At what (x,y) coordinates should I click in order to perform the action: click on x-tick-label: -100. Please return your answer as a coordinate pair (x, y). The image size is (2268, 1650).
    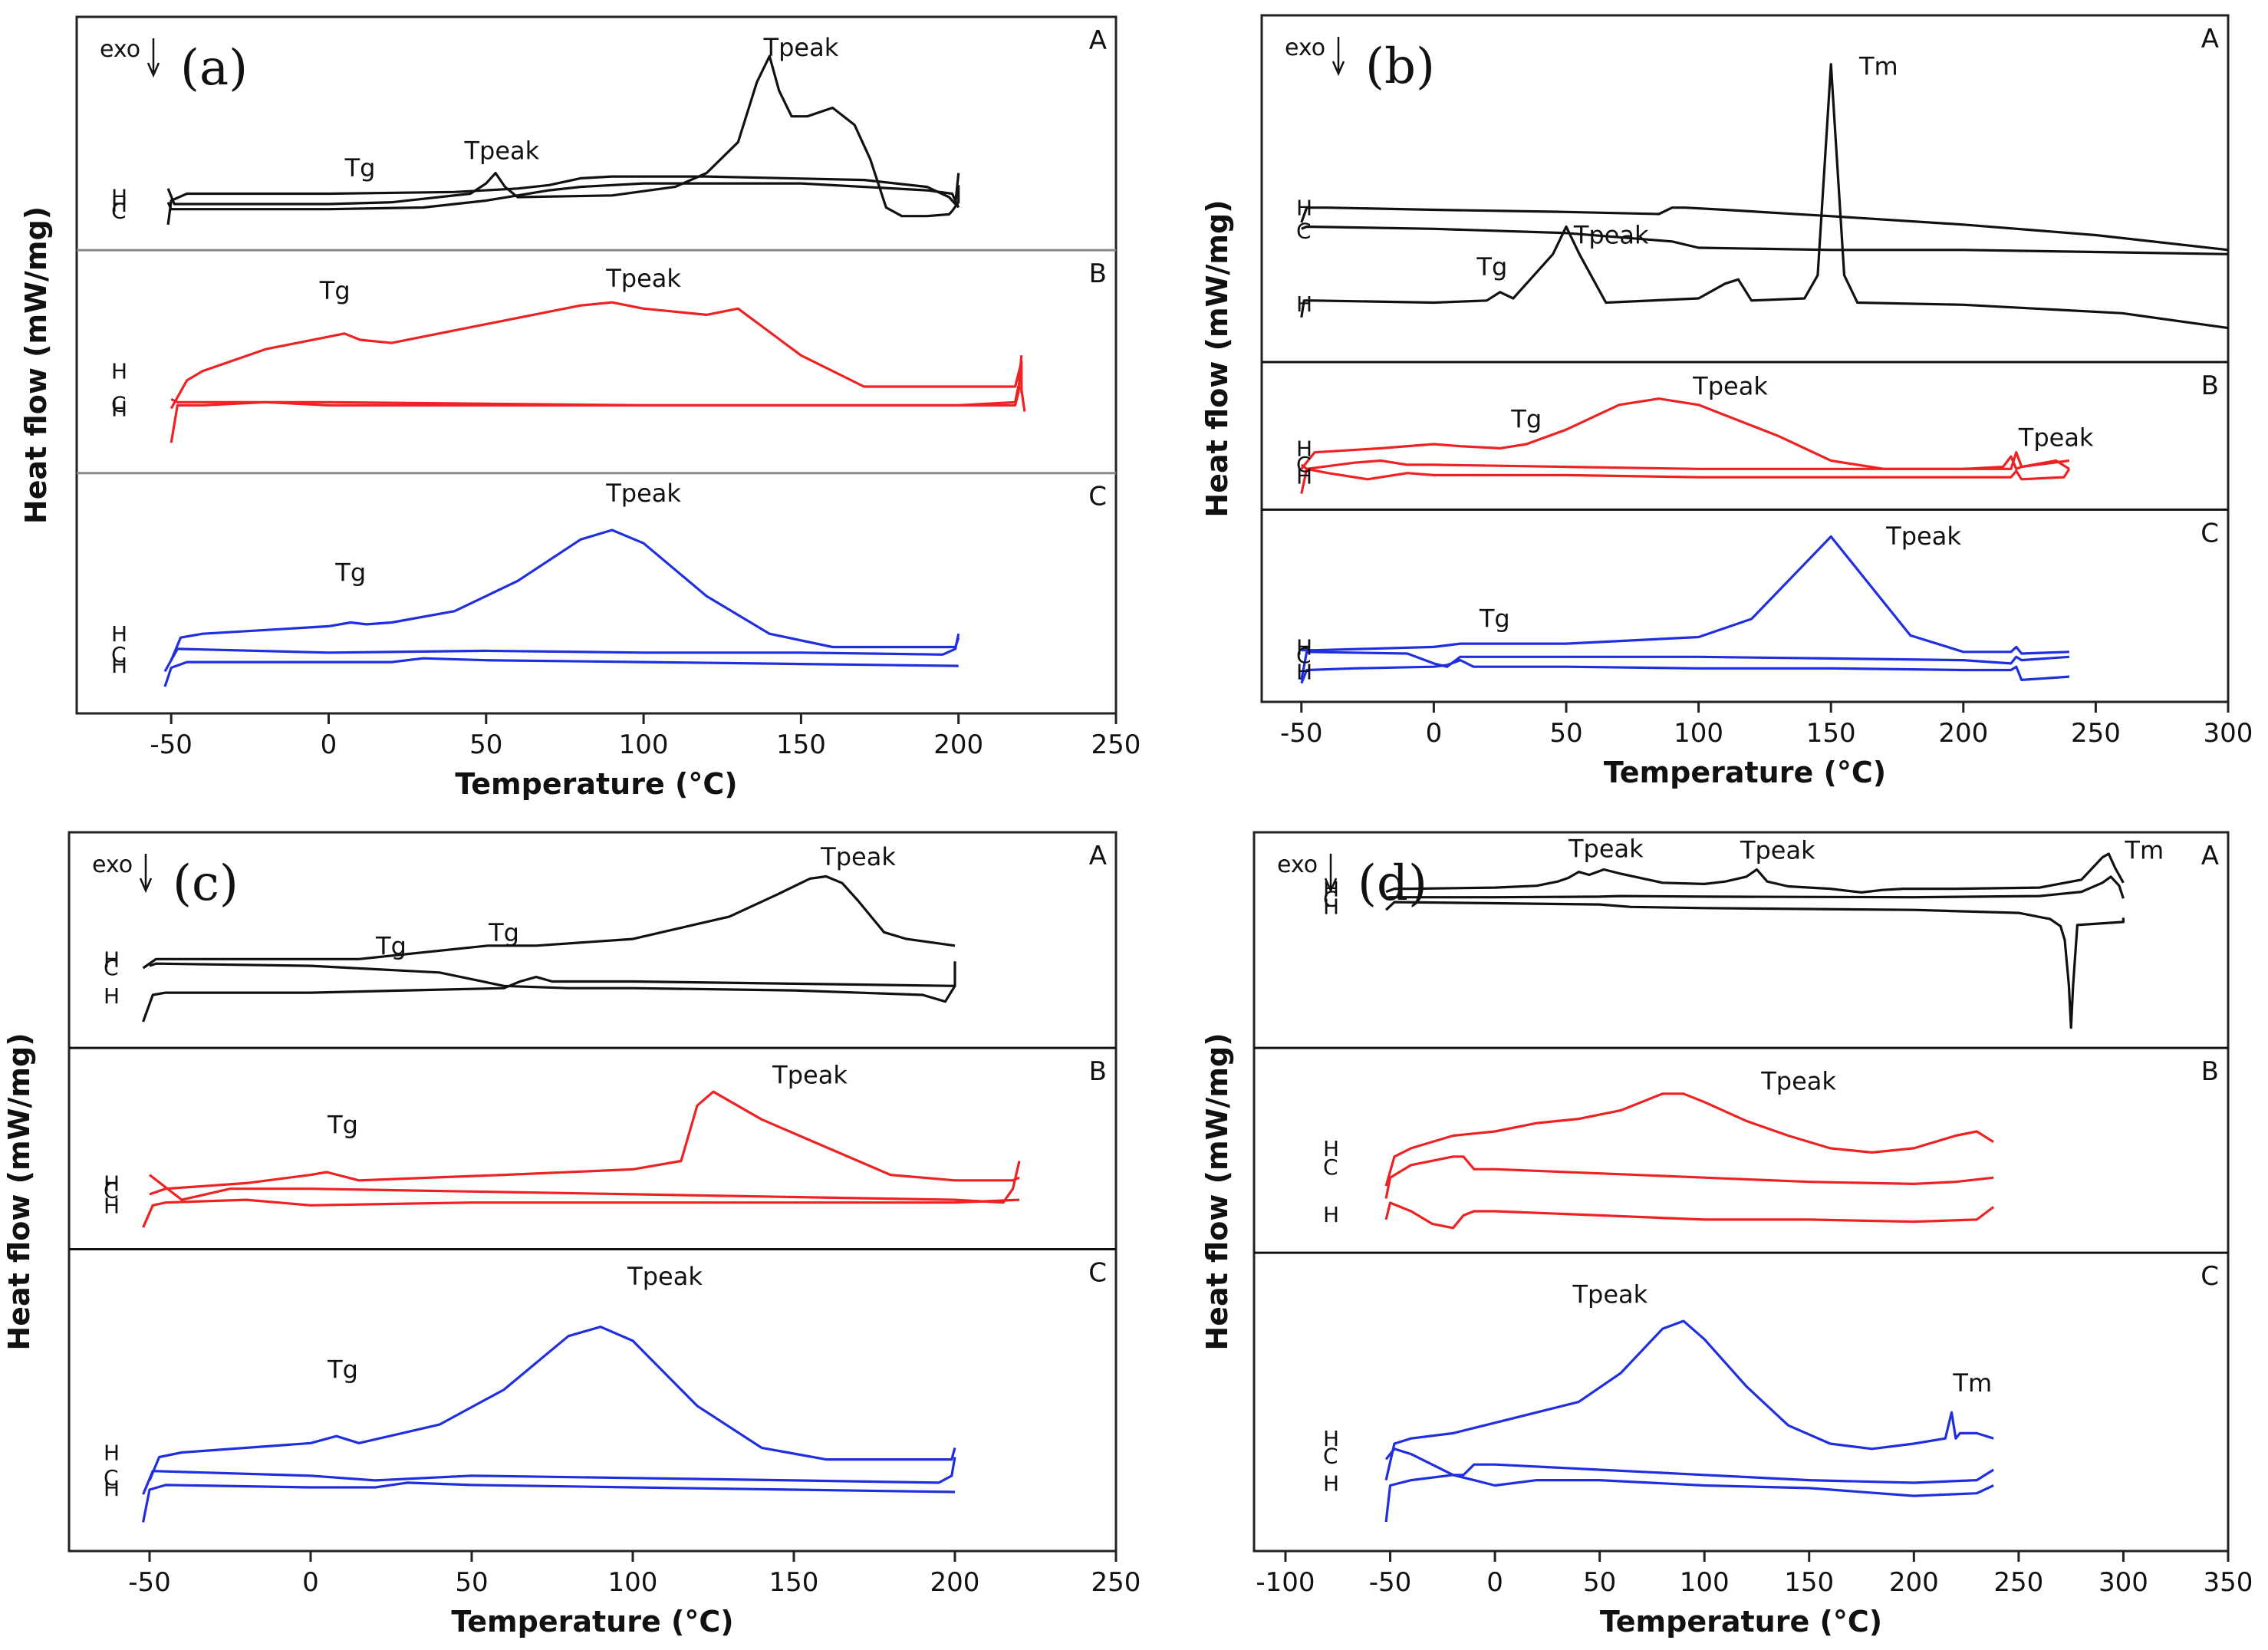
    Looking at the image, I should click on (1286, 1583).